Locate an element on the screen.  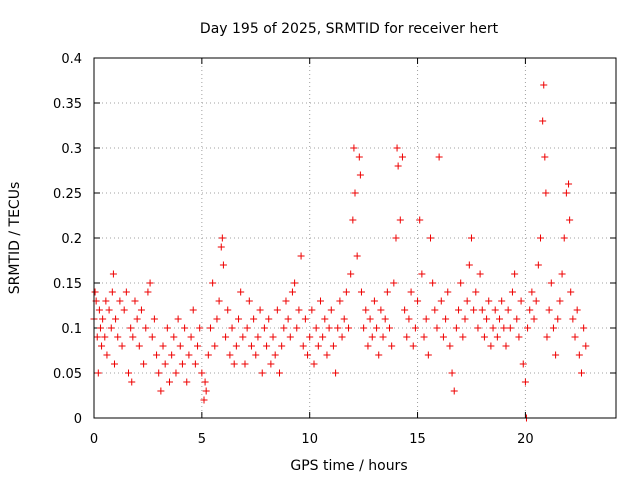
y-axis-title: SRMTID / TECUs is located at coordinates (15, 238).